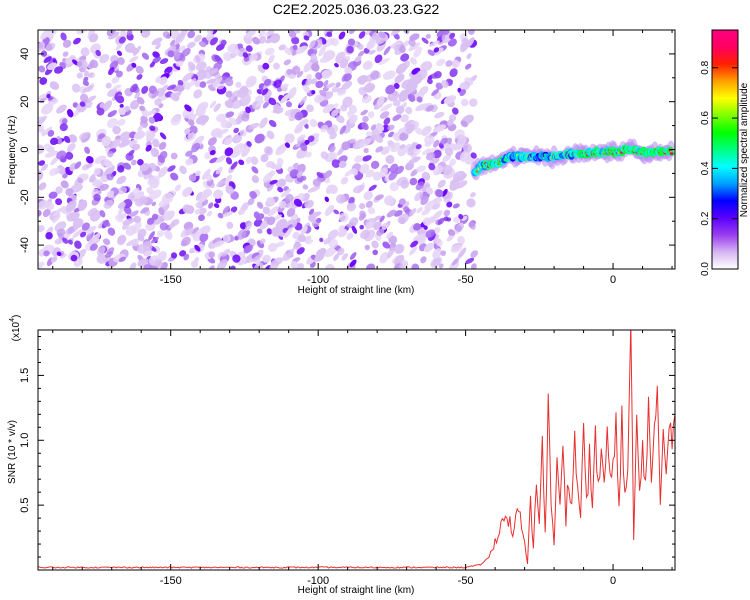  I want to click on y-tick-label: -20, so click(25, 197).